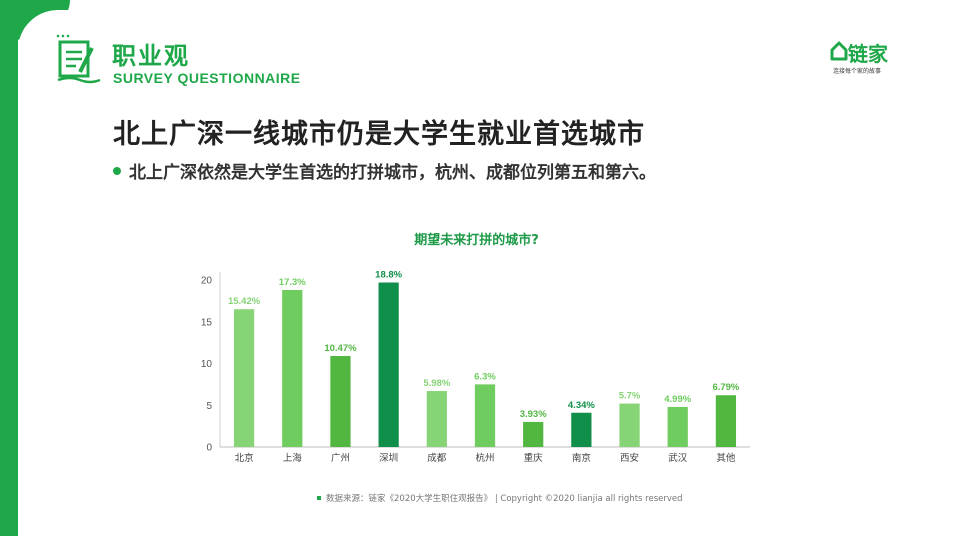  Describe the element at coordinates (340, 458) in the screenshot. I see `x-tick-label: 广州` at that location.